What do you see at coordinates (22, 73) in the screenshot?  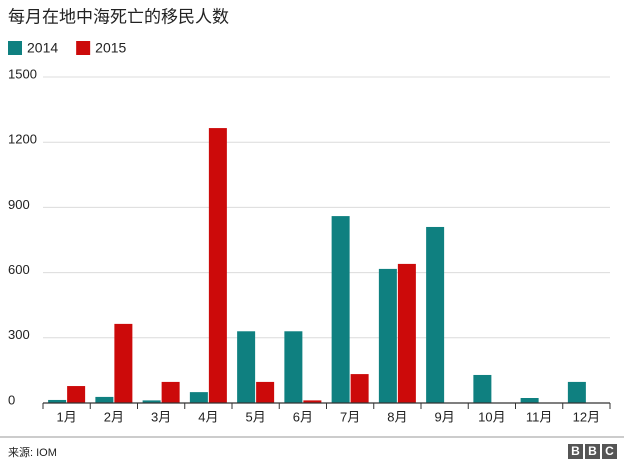 I see `y-tick-label: 1500` at bounding box center [22, 73].